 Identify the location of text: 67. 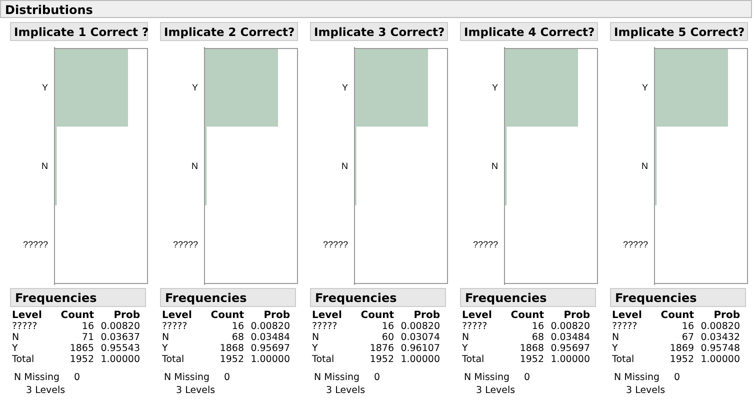
(687, 337).